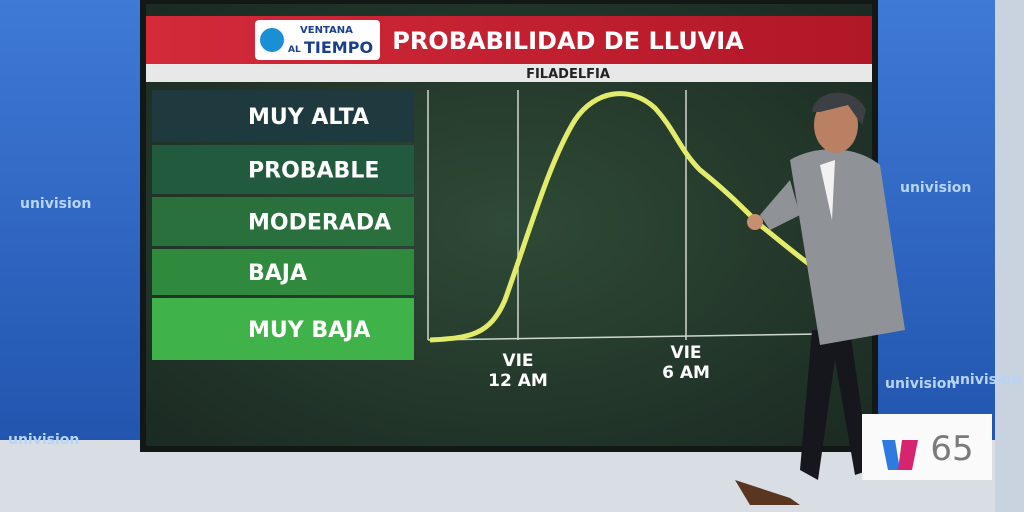 This screenshot has height=512, width=1024. Describe the element at coordinates (309, 330) in the screenshot. I see `level-label: MUY BAJA` at that location.